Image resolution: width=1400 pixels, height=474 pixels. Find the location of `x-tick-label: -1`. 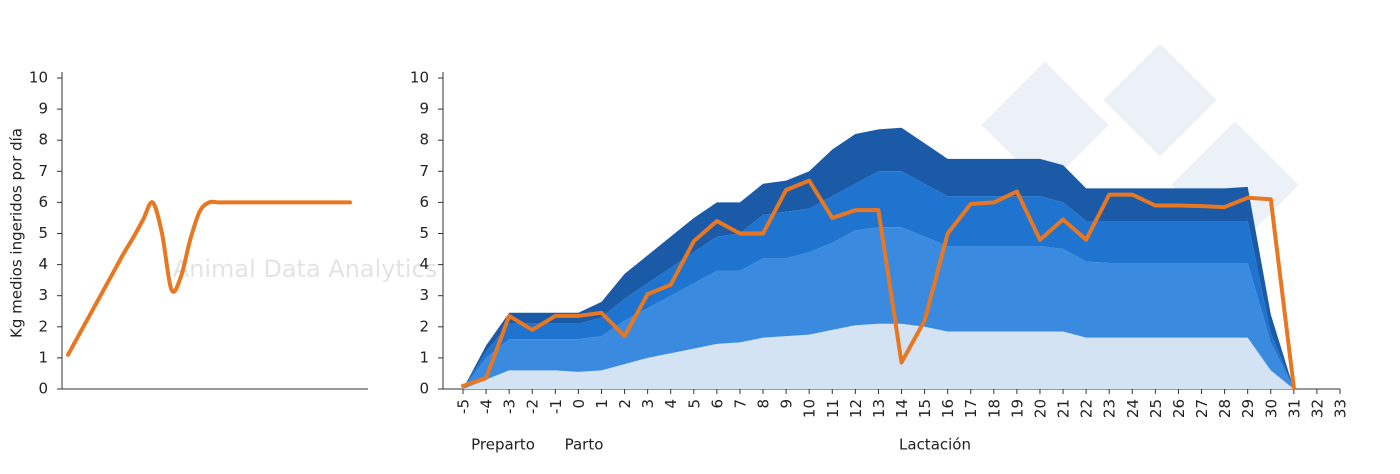

x-tick-label: -1 is located at coordinates (556, 406).